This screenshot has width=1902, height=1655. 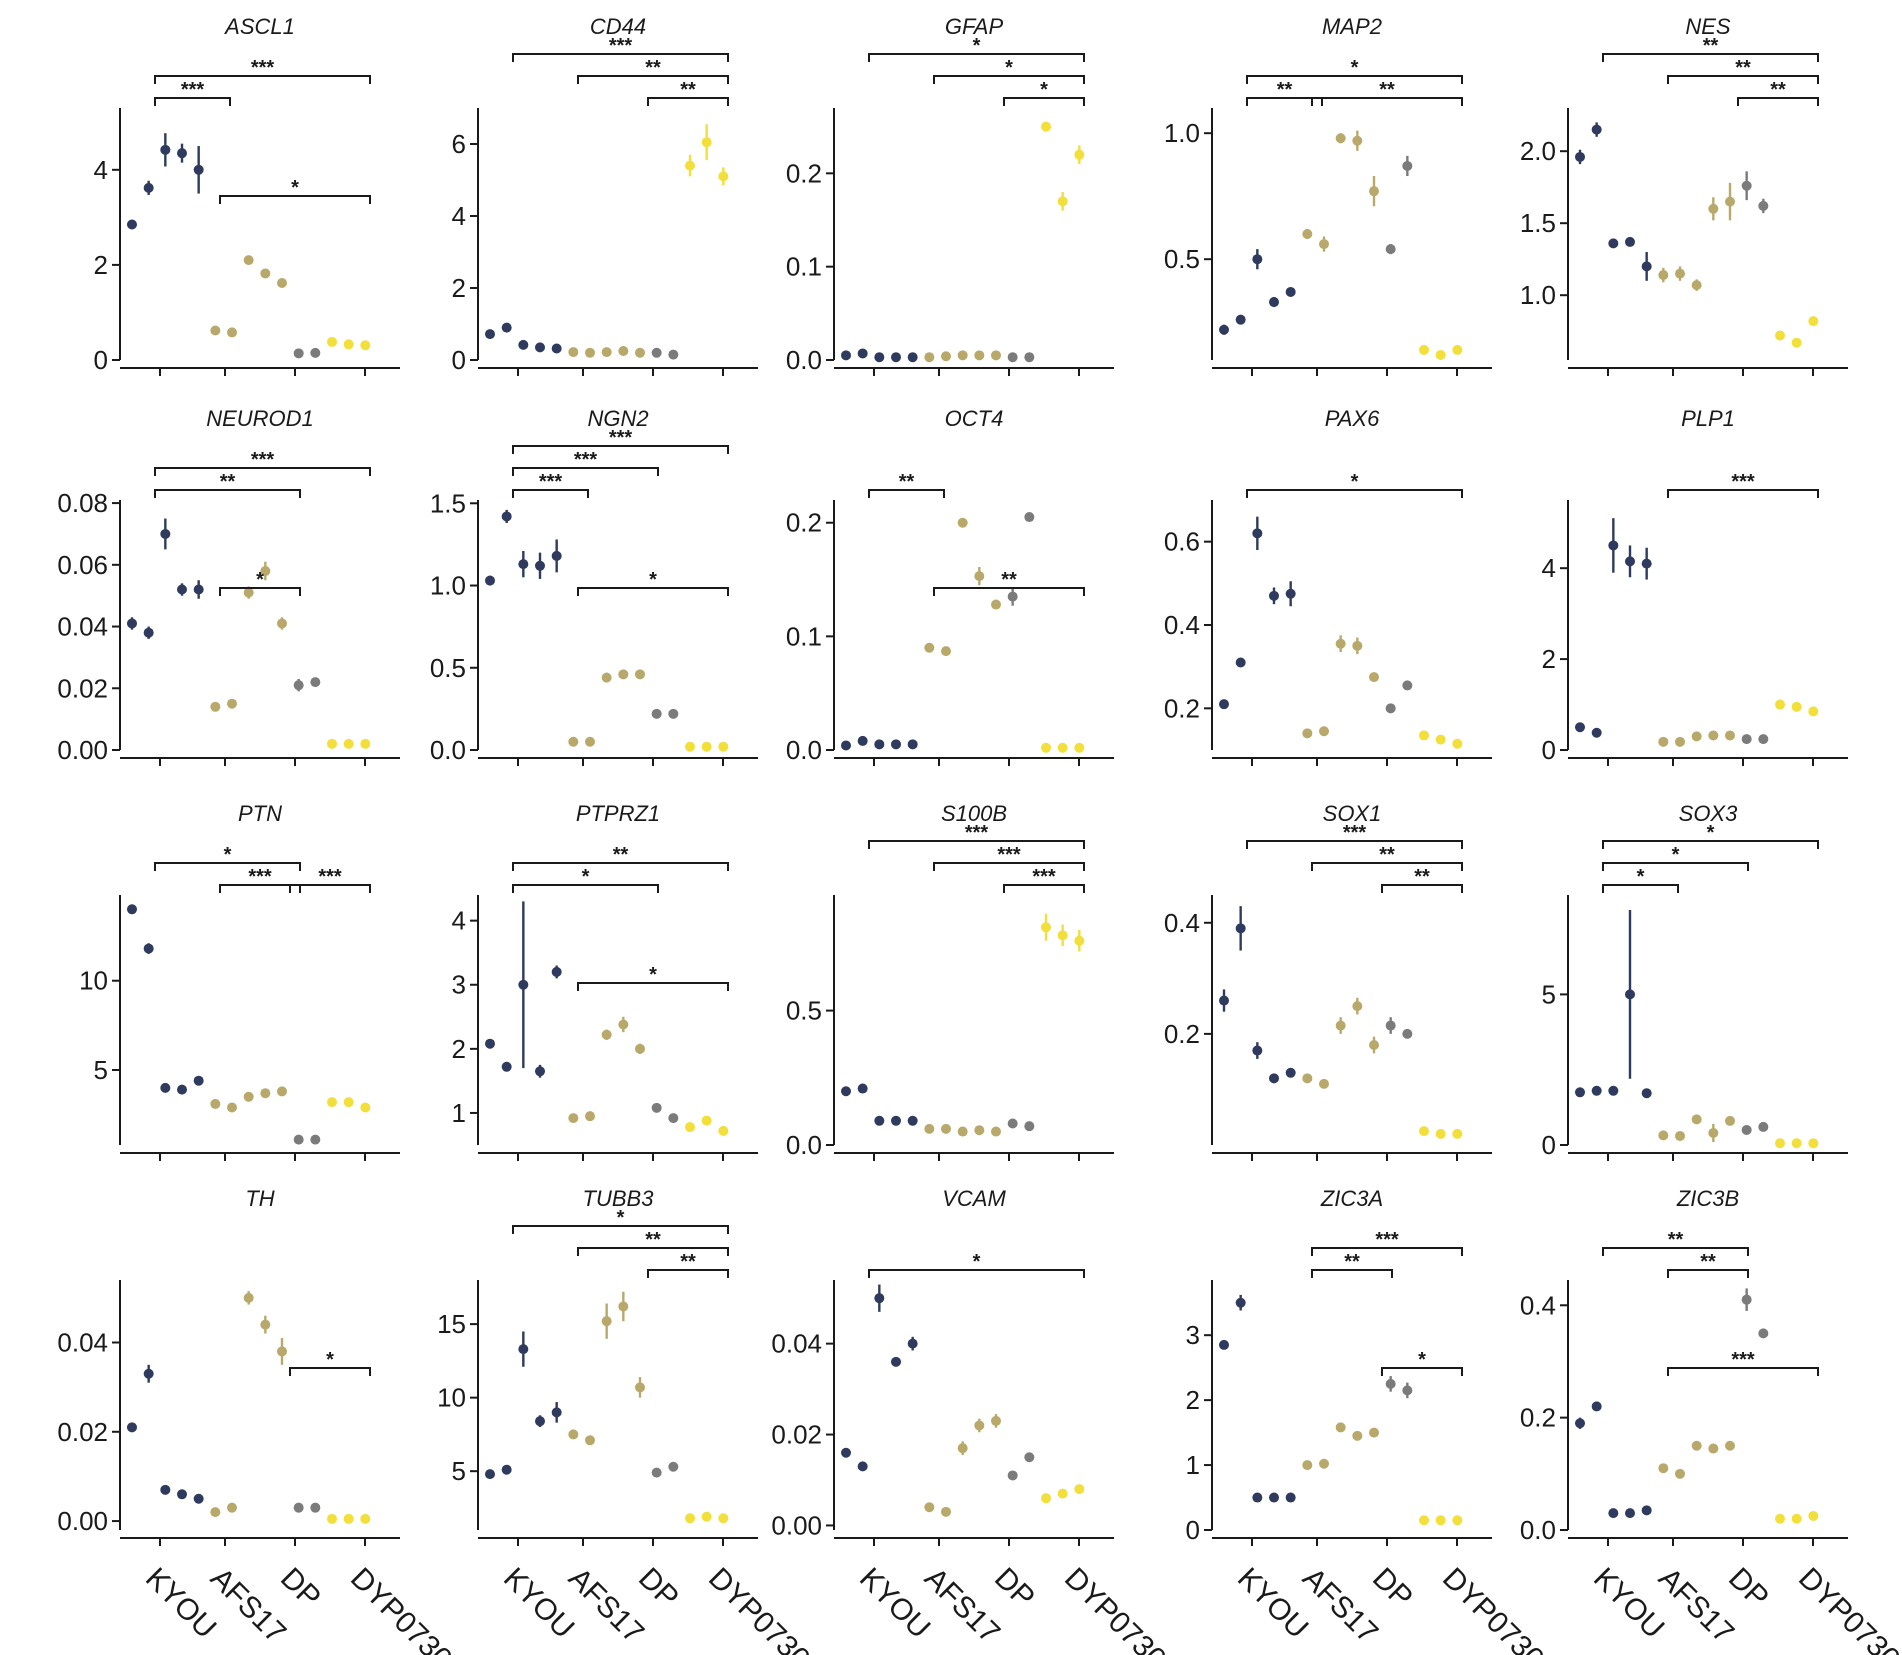 What do you see at coordinates (796, 1344) in the screenshot?
I see `y-tick-label: 0.04` at bounding box center [796, 1344].